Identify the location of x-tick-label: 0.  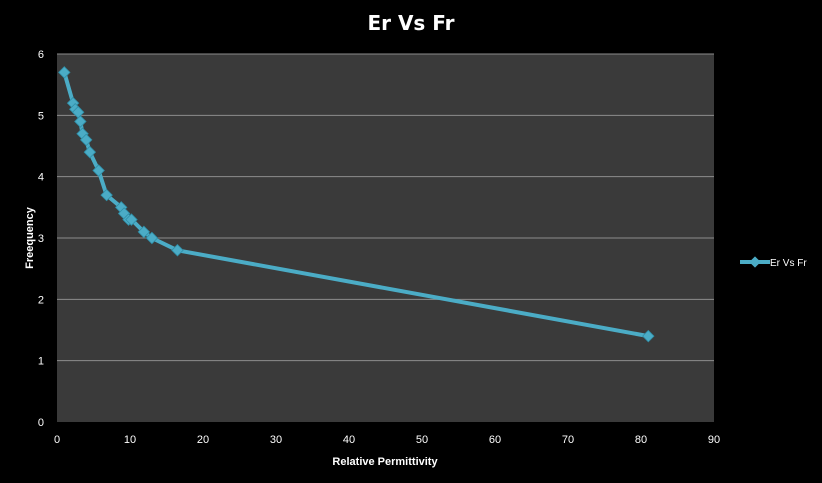
(57, 440).